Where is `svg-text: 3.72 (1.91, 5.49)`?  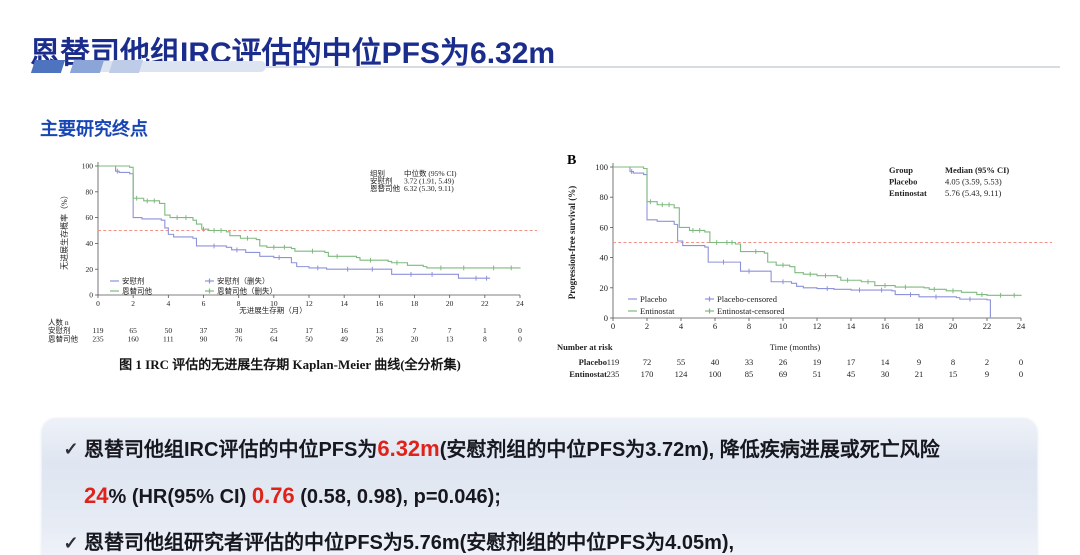 svg-text: 3.72 (1.91, 5.49) is located at coordinates (429, 181).